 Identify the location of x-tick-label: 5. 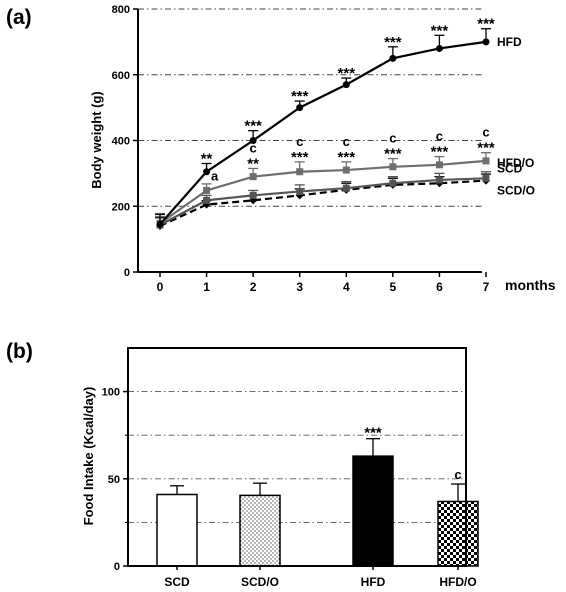
(393, 287).